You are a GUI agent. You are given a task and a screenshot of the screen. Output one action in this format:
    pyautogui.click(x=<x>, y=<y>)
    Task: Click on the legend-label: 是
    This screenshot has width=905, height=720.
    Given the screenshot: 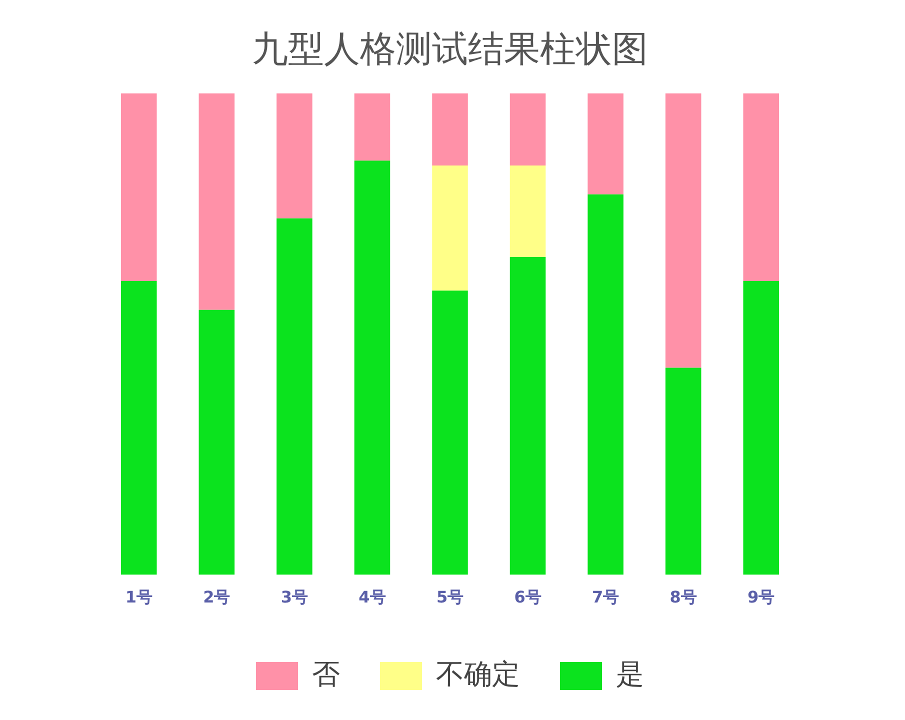 What is the action you would take?
    pyautogui.click(x=630, y=673)
    